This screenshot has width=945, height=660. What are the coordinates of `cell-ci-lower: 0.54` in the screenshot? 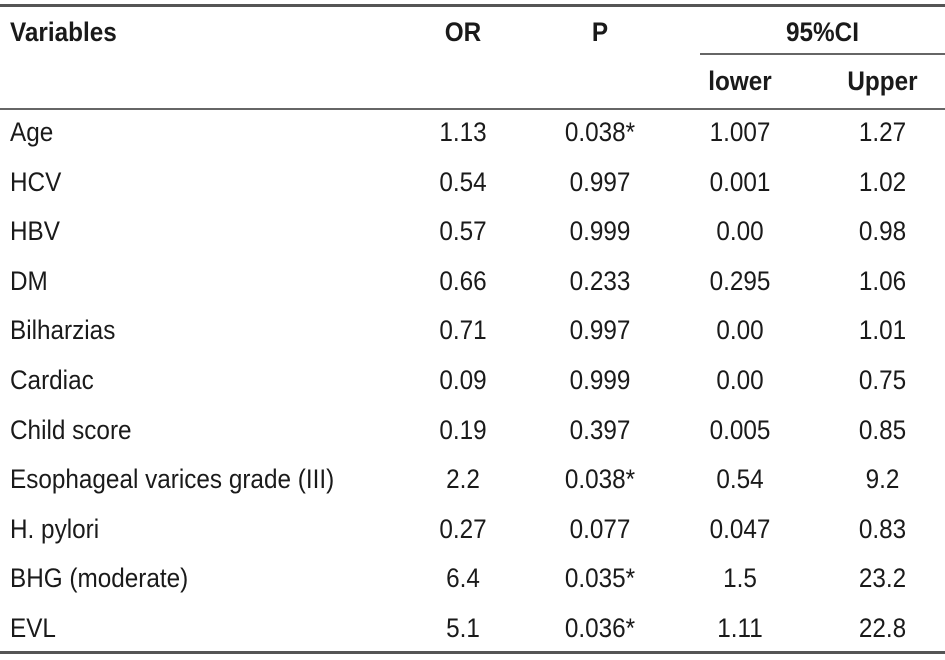 It's located at (740, 479).